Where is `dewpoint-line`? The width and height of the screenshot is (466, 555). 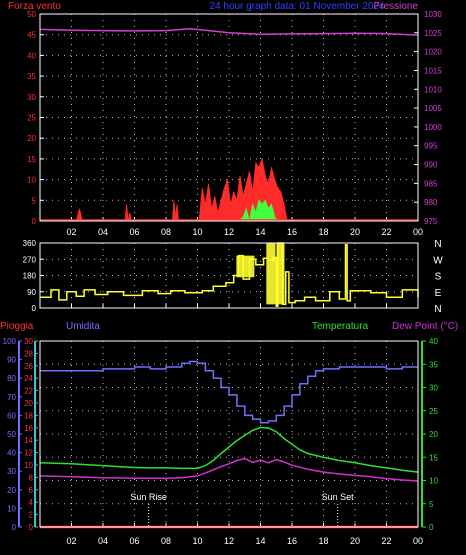 dewpoint-line is located at coordinates (229, 469).